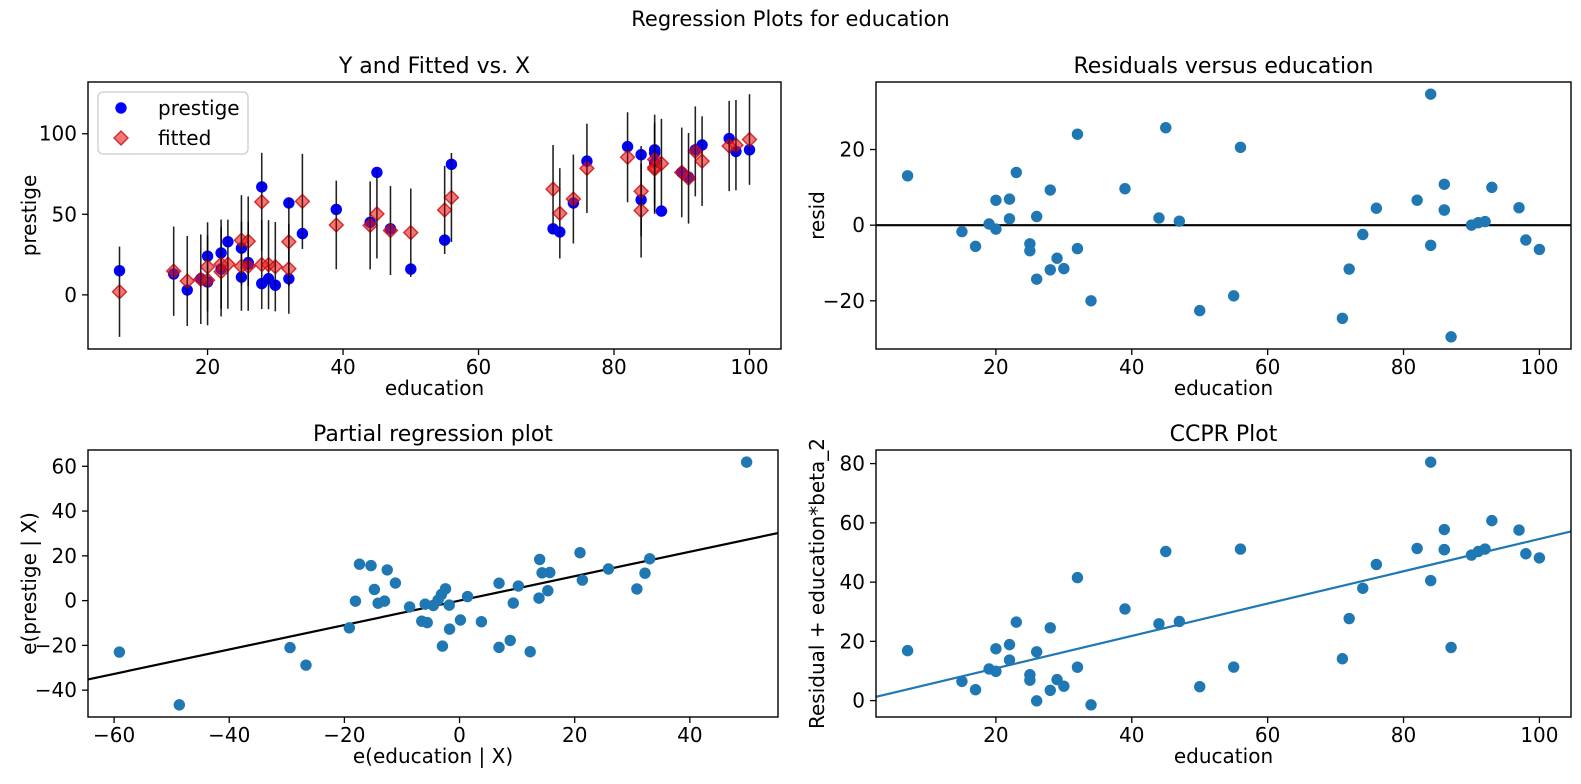 The height and width of the screenshot is (784, 1581). Describe the element at coordinates (121, 138) in the screenshot. I see `legend-marker-fitted` at that location.